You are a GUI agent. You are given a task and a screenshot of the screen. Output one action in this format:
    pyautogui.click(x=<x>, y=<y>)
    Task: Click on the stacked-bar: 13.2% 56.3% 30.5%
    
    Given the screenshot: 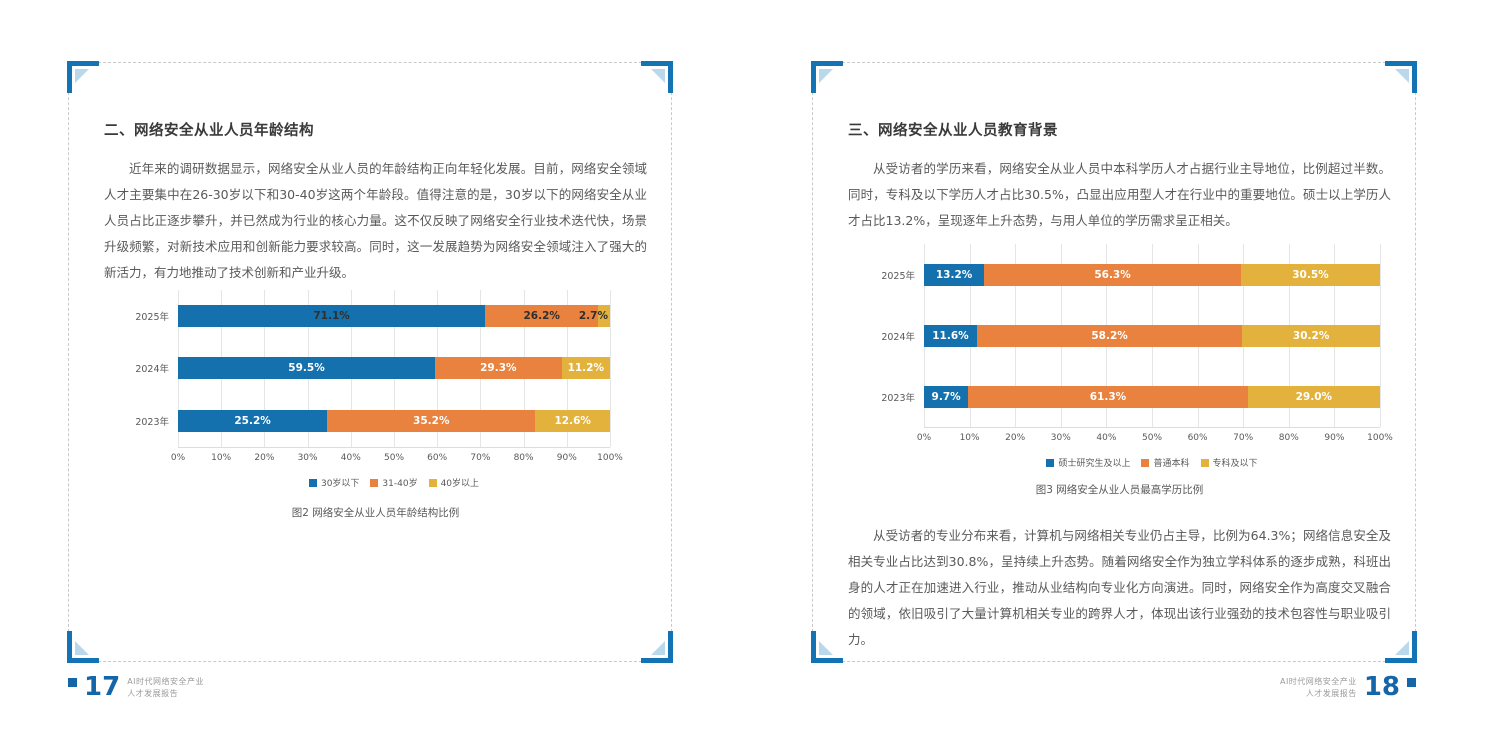 What is the action you would take?
    pyautogui.click(x=1152, y=274)
    